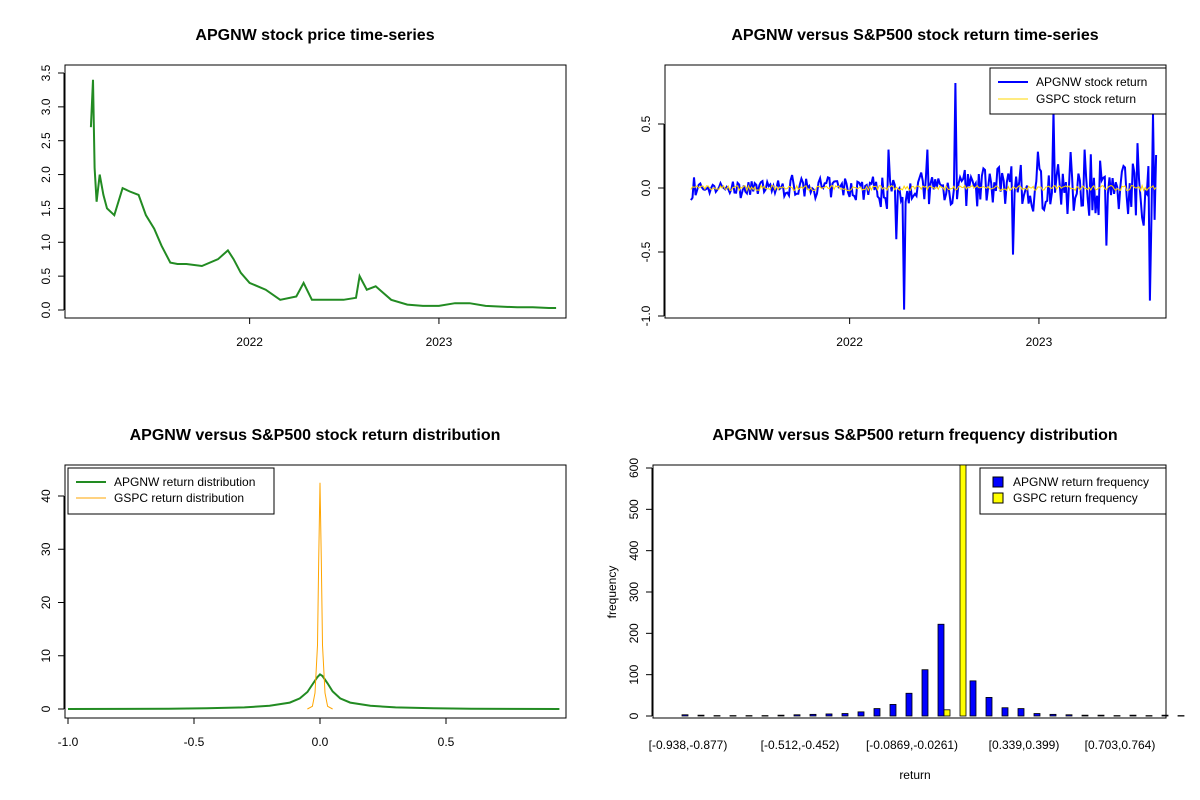  Describe the element at coordinates (634, 633) in the screenshot. I see `y-tick-label: 200` at that location.